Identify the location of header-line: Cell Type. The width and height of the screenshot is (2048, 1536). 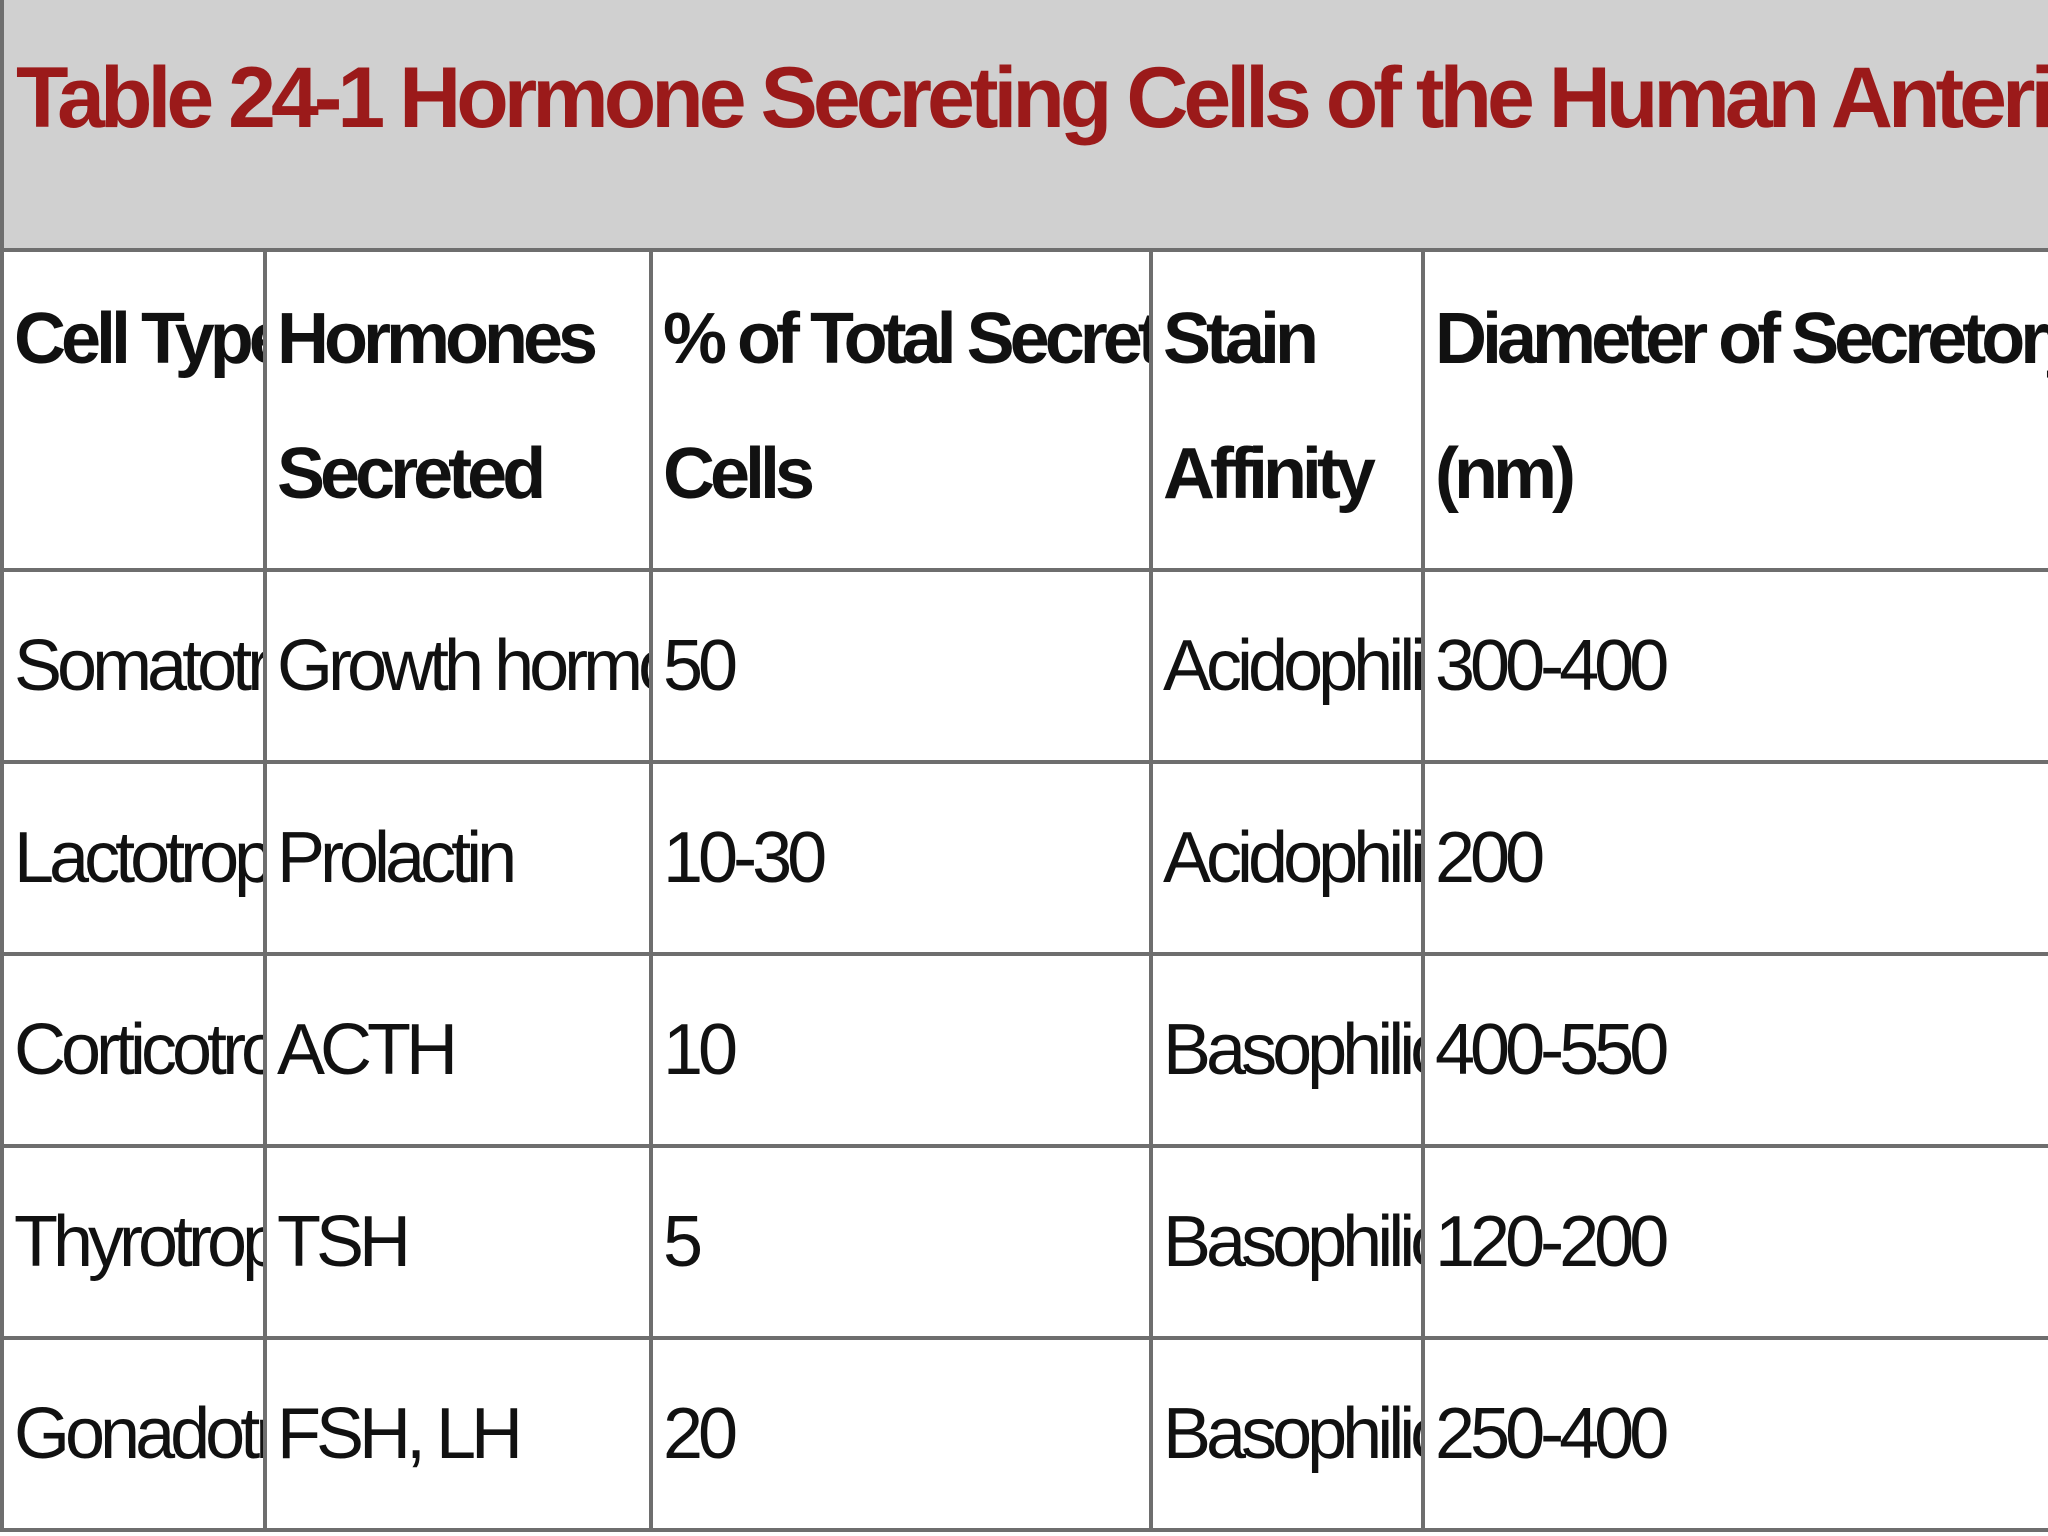
(139, 339).